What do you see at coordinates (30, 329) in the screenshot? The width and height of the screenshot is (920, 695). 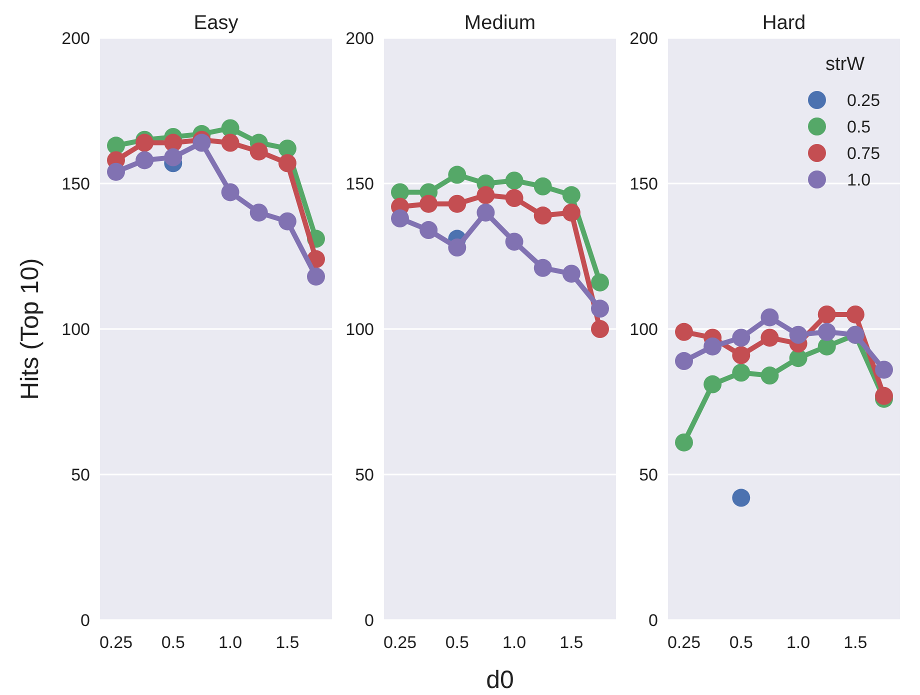 I see `y-axis-title: Hits (Top 10)` at bounding box center [30, 329].